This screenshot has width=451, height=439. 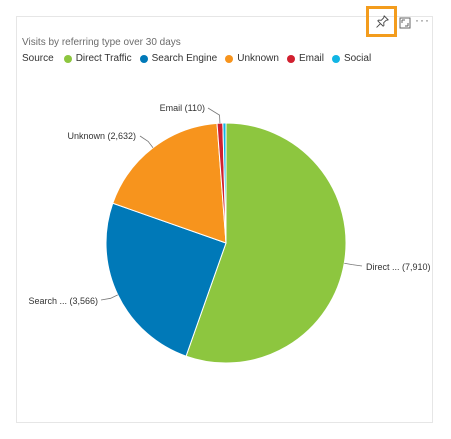 I want to click on data-label: Direct ... (7,910), so click(x=398, y=267).